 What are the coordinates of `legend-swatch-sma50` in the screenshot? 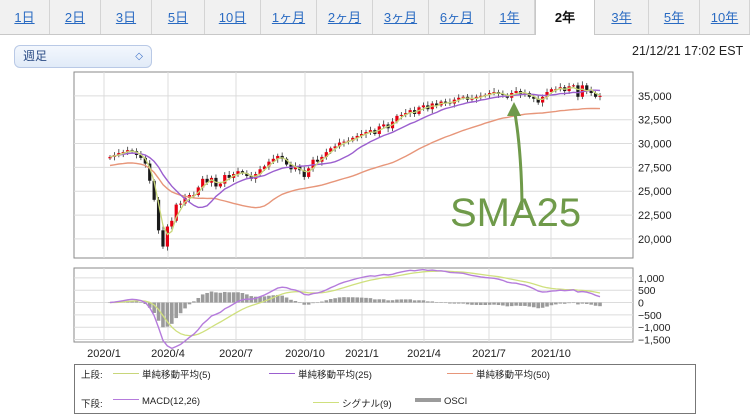 It's located at (460, 373).